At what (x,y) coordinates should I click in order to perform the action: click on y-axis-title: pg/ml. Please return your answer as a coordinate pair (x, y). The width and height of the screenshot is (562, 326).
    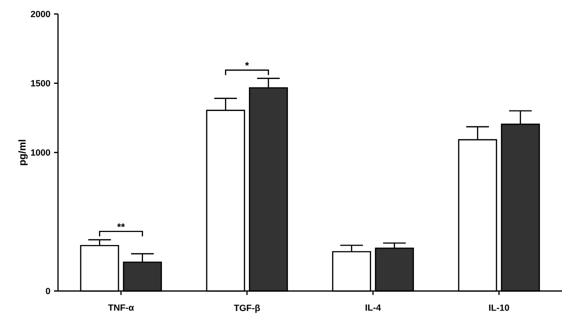
    Looking at the image, I should click on (23, 153).